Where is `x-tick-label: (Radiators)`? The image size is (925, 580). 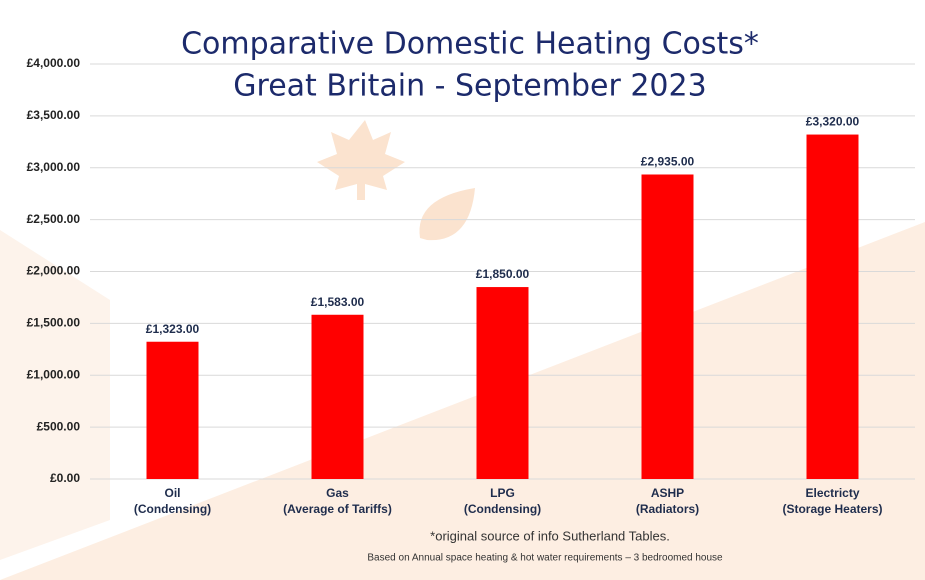 x-tick-label: (Radiators) is located at coordinates (667, 509).